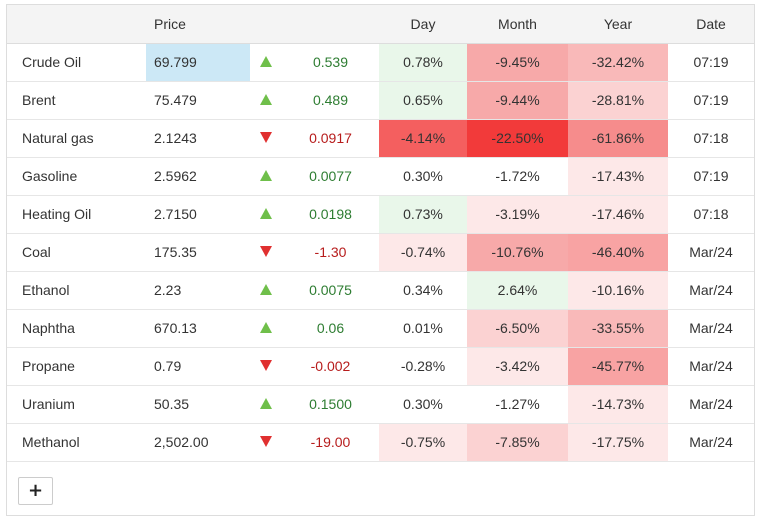 The image size is (763, 523). Describe the element at coordinates (330, 442) in the screenshot. I see `change-value: -19.00` at that location.